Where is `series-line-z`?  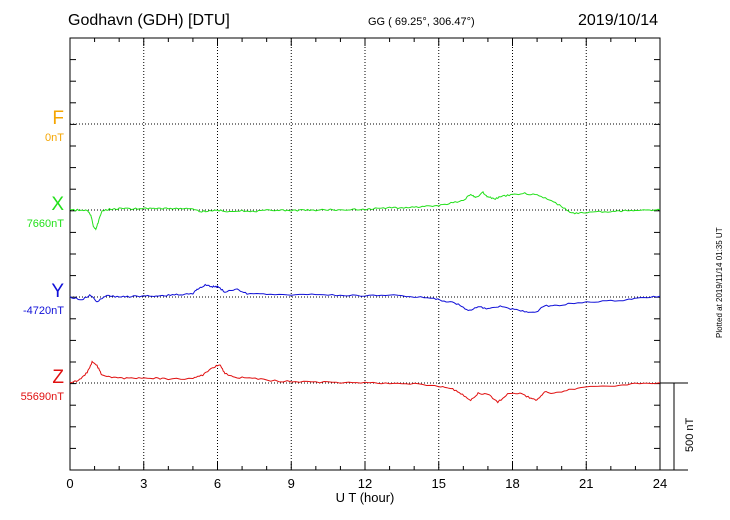 series-line-z is located at coordinates (365, 382).